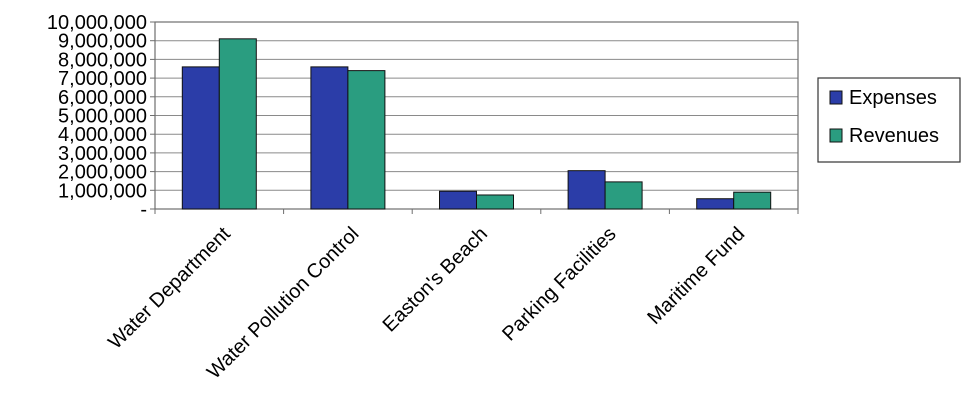 The image size is (964, 412). Describe the element at coordinates (97, 23) in the screenshot. I see `y-tick-label: 10,000,000` at that location.